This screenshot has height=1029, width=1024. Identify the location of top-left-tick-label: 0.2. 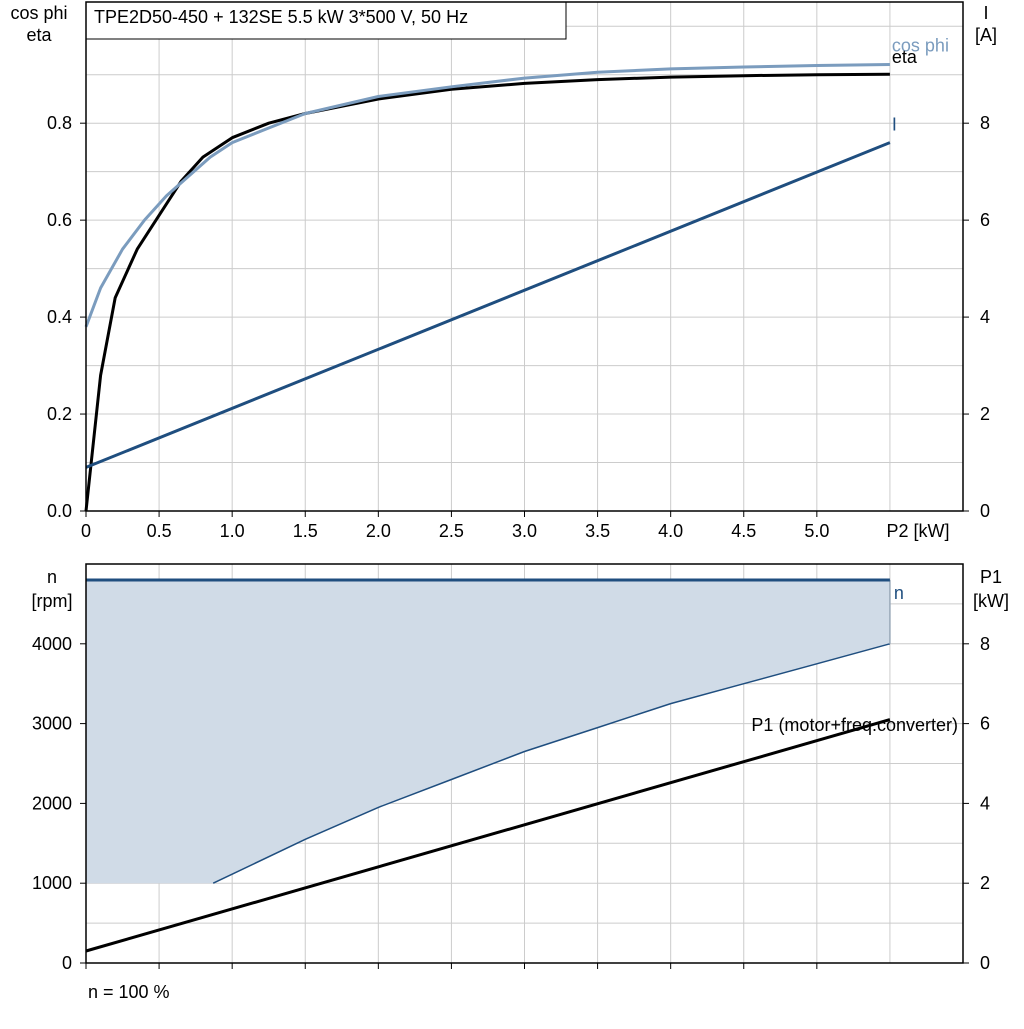
(59, 414).